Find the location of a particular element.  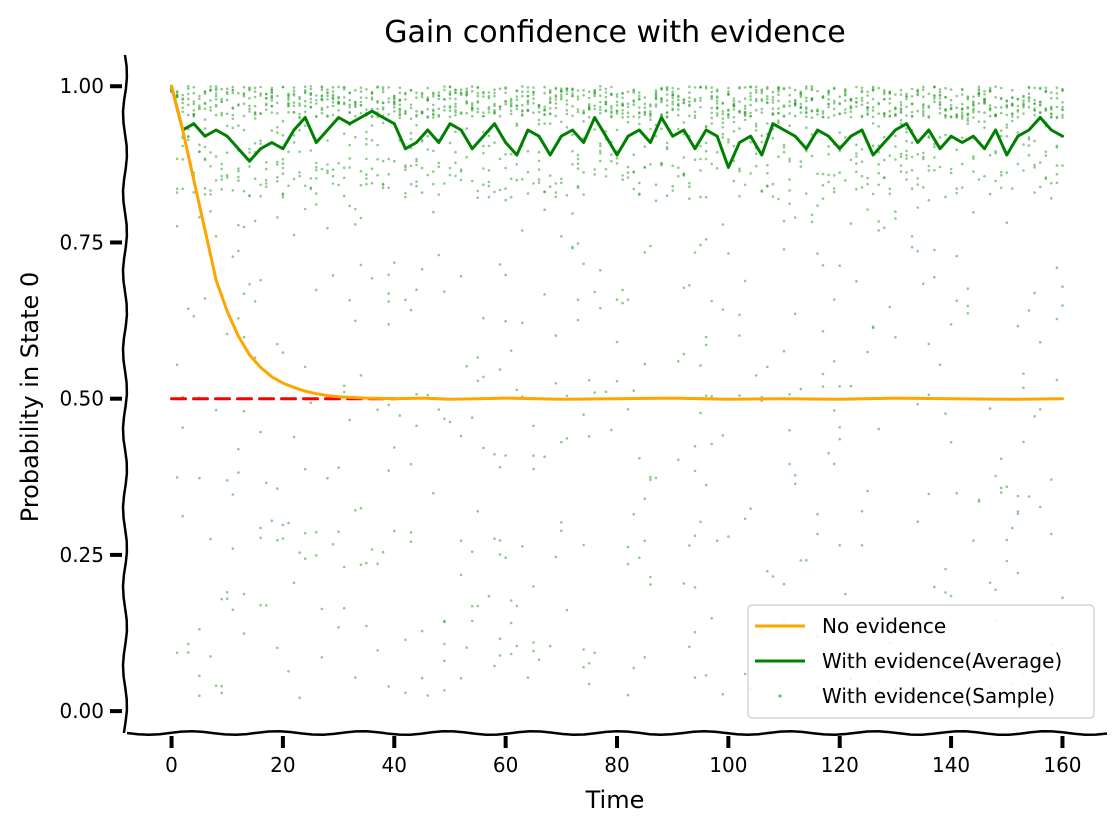

series-line-with-evidence-average is located at coordinates (617, 126).